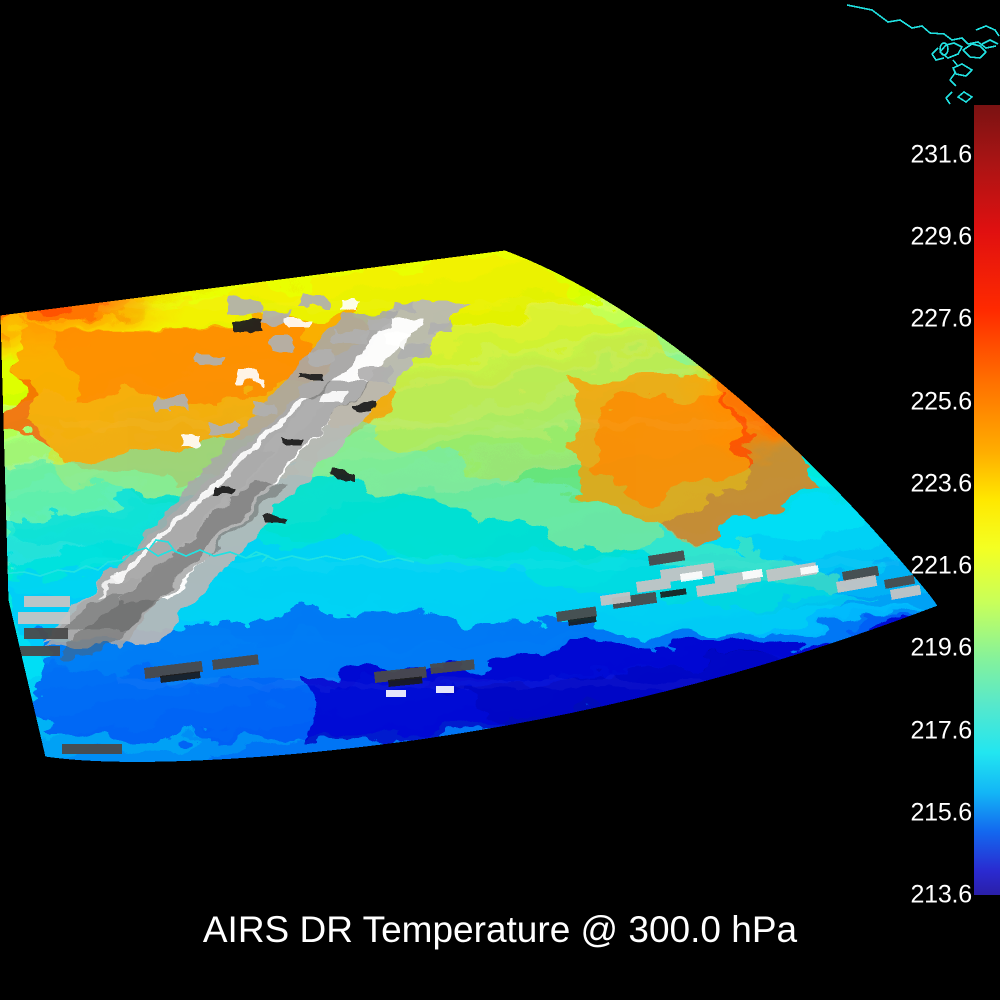  Describe the element at coordinates (923, 54) in the screenshot. I see `coastline-layer` at that location.